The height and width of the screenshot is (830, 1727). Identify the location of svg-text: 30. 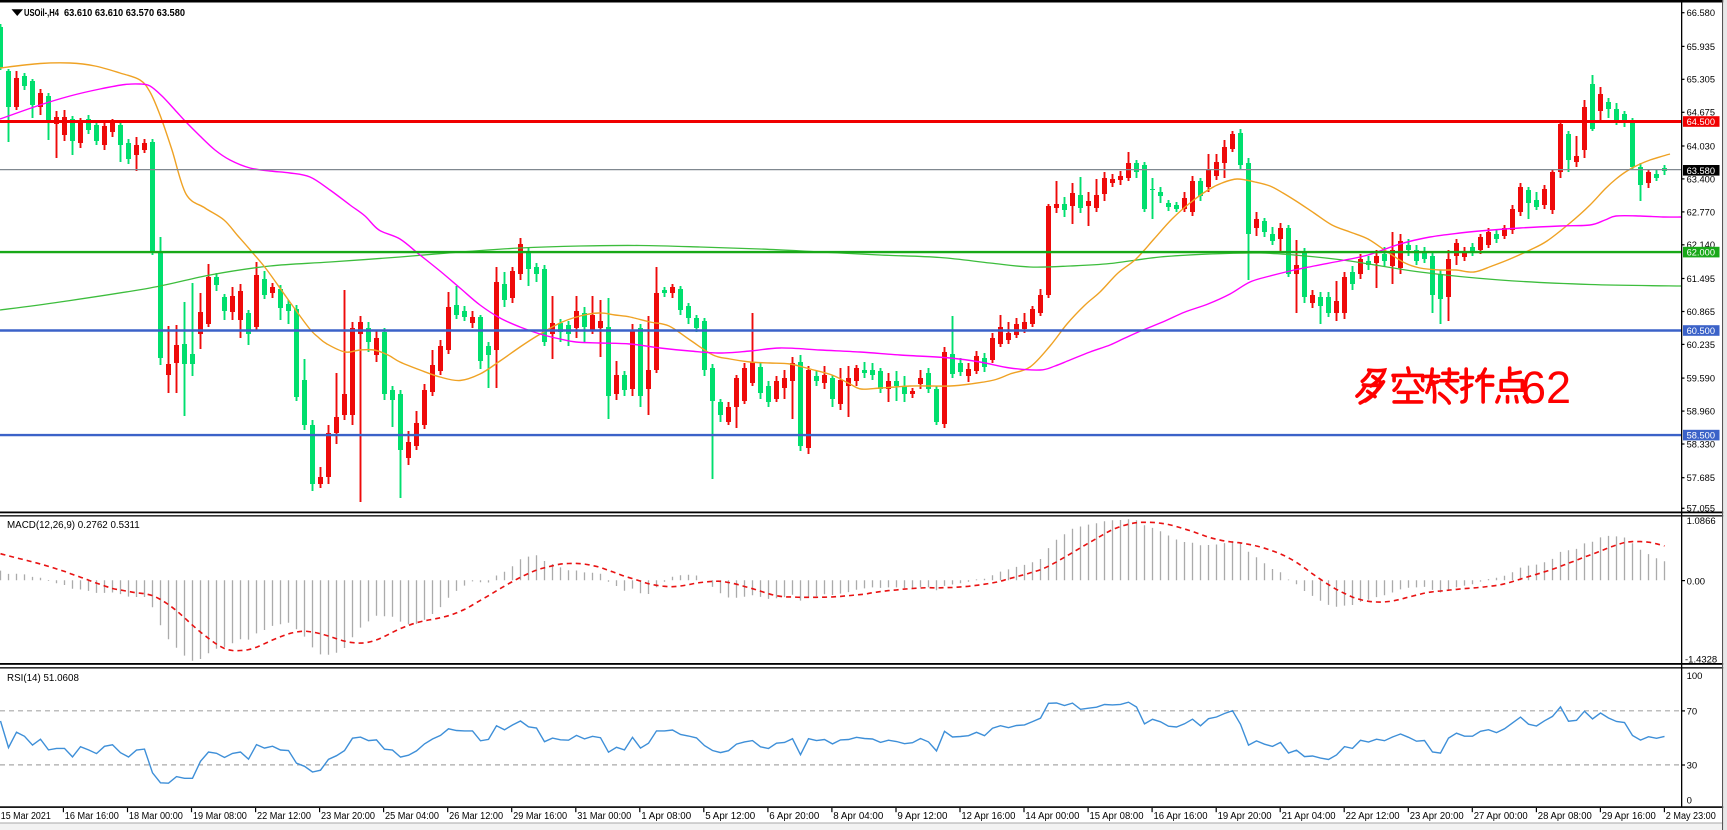
(1692, 766).